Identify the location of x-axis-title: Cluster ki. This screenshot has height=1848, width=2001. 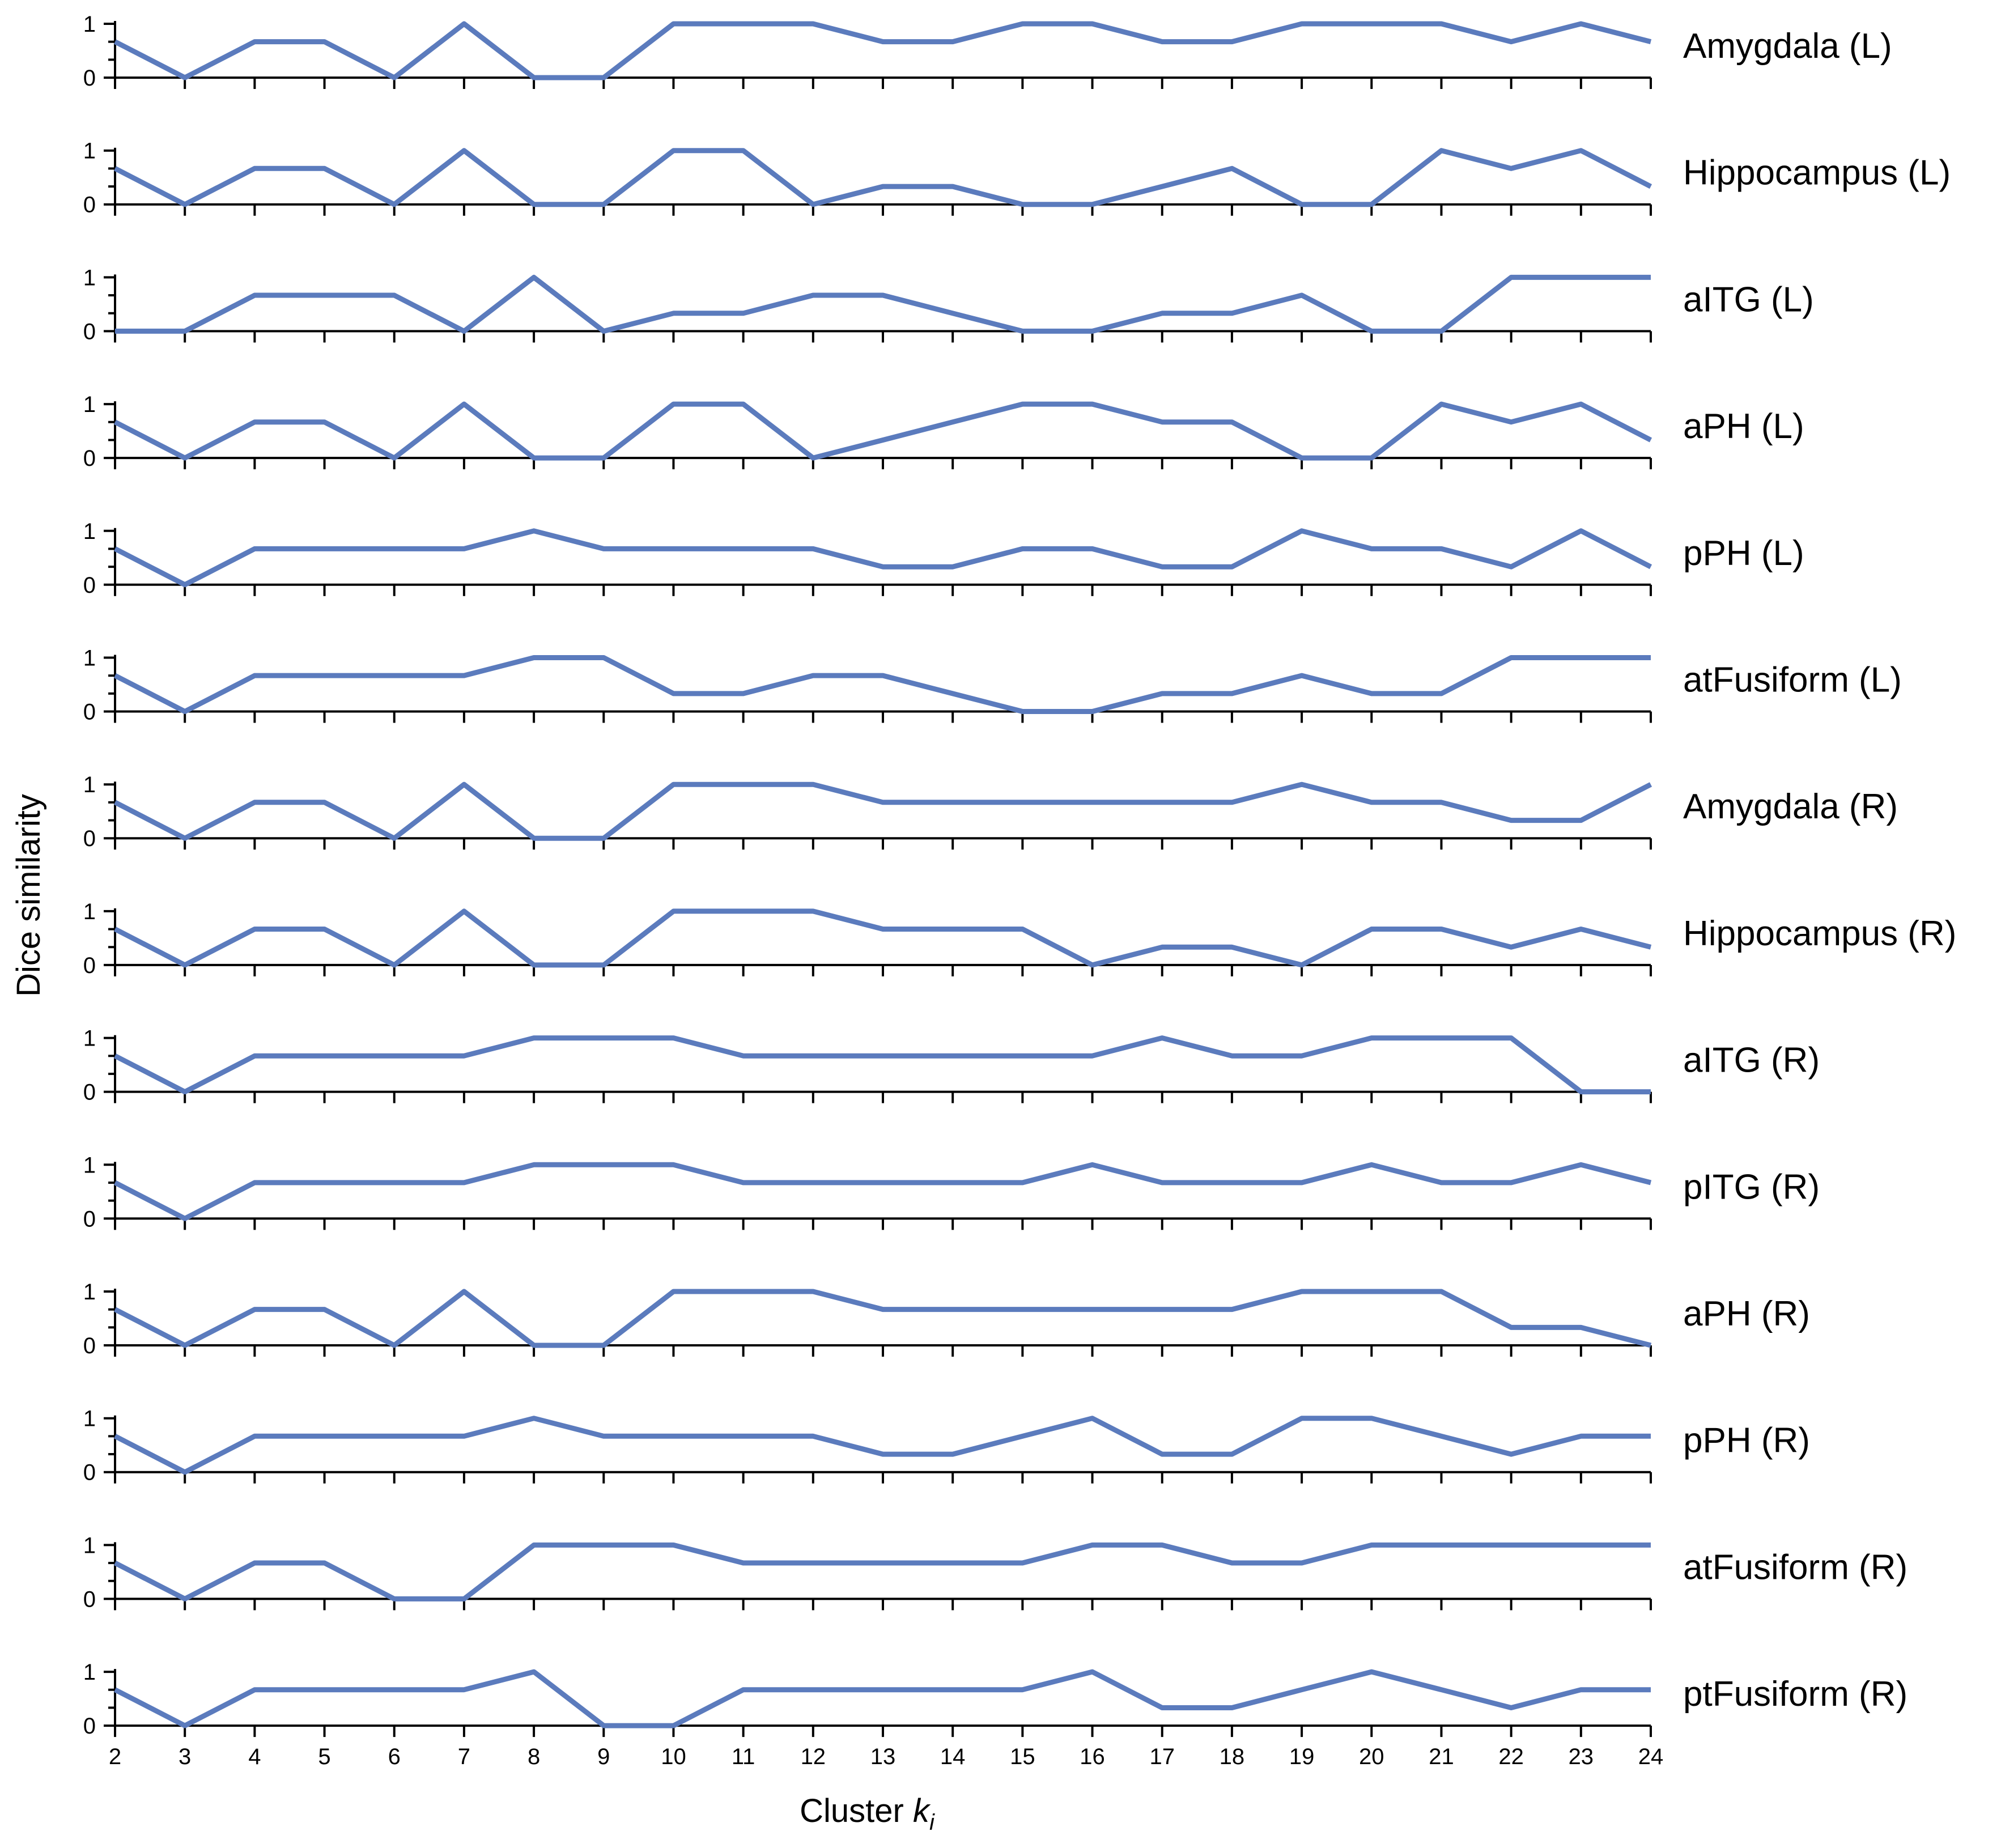
(868, 1813).